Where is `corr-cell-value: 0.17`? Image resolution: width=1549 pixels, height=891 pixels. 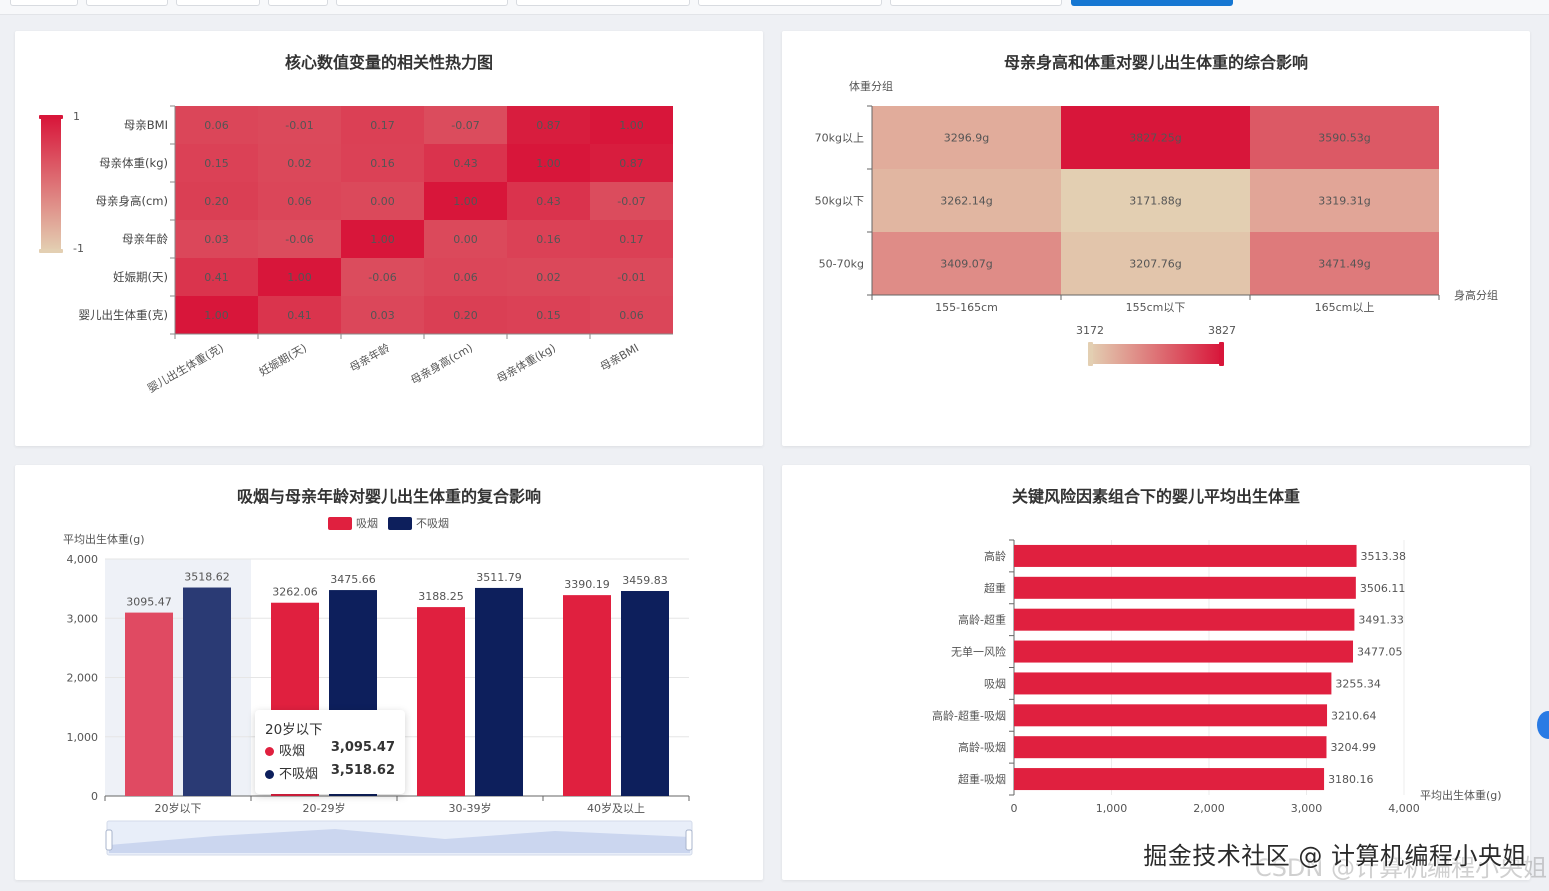 corr-cell-value: 0.17 is located at coordinates (382, 125).